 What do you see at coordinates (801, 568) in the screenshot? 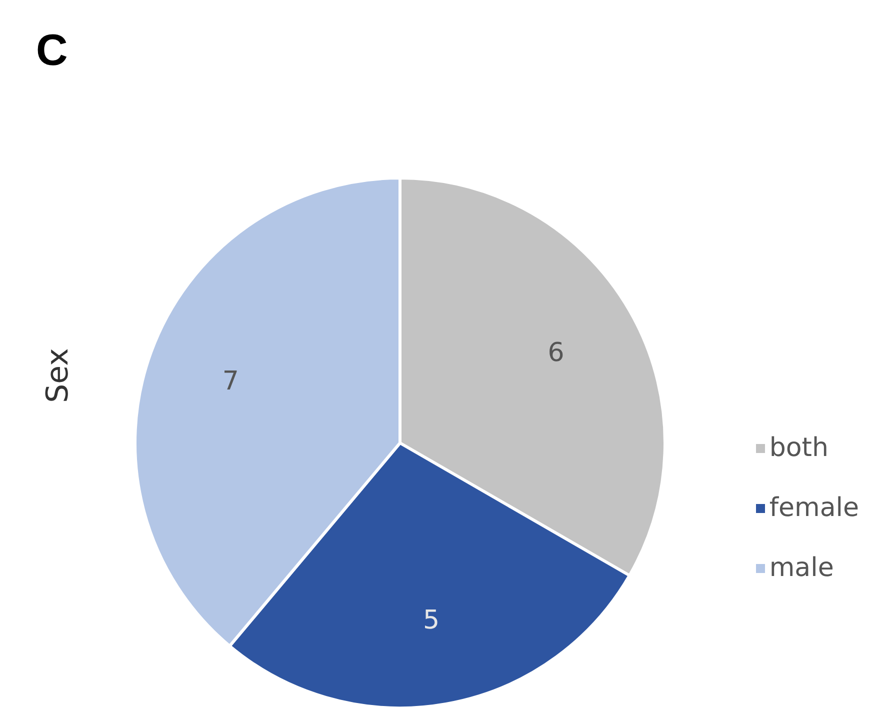
I see `legend-label: male` at bounding box center [801, 568].